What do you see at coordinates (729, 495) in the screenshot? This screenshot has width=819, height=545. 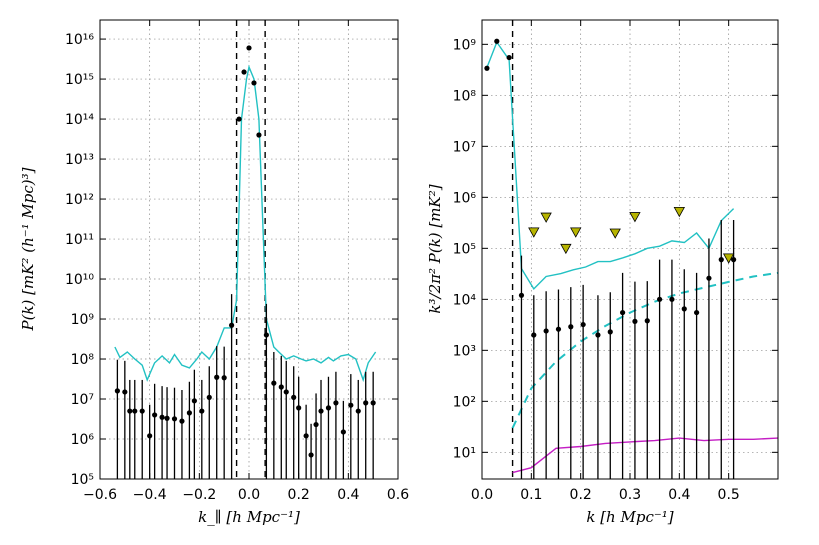 I see `x-tick-label: 0.5` at bounding box center [729, 495].